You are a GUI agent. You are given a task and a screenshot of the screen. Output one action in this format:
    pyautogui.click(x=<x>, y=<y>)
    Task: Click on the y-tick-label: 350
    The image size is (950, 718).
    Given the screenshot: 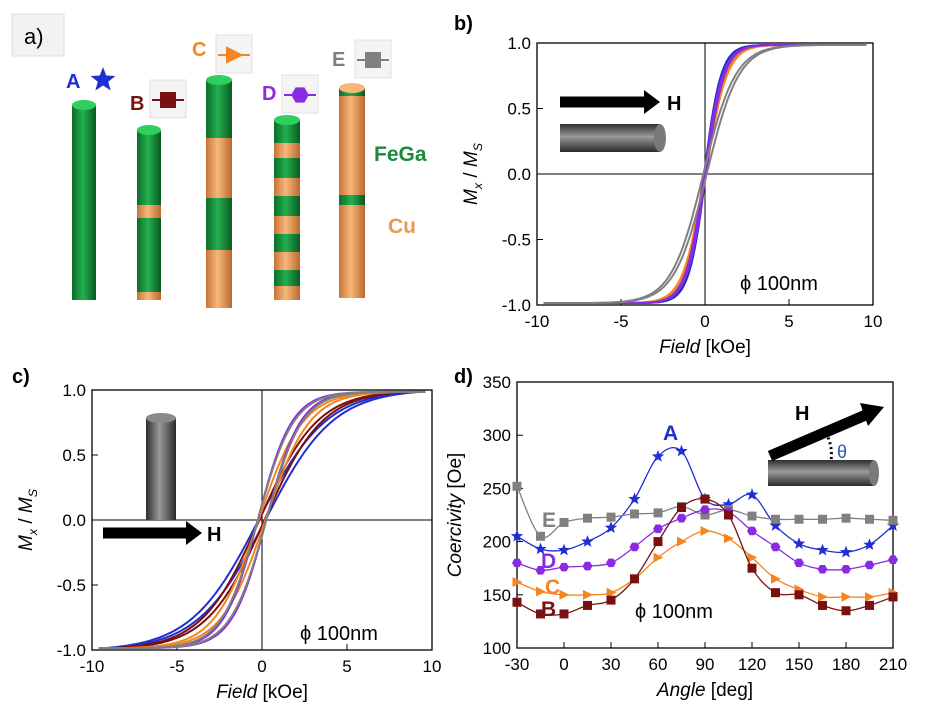 What is the action you would take?
    pyautogui.click(x=497, y=382)
    